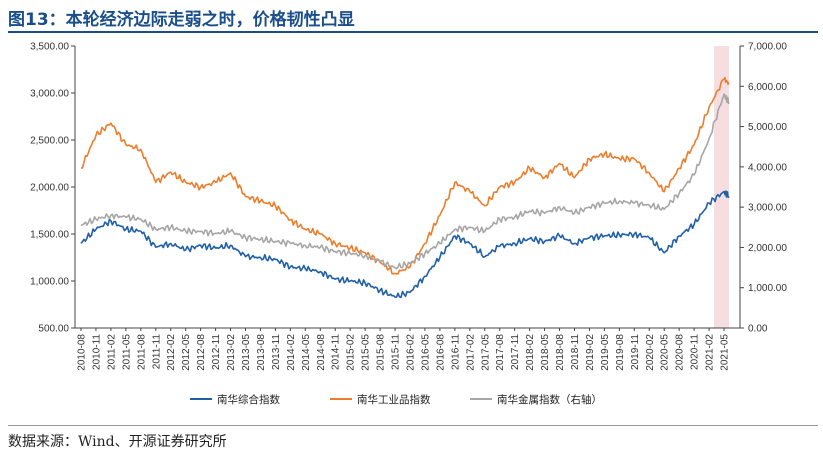 Image resolution: width=823 pixels, height=465 pixels. Describe the element at coordinates (413, 32) in the screenshot. I see `title-divider` at that location.